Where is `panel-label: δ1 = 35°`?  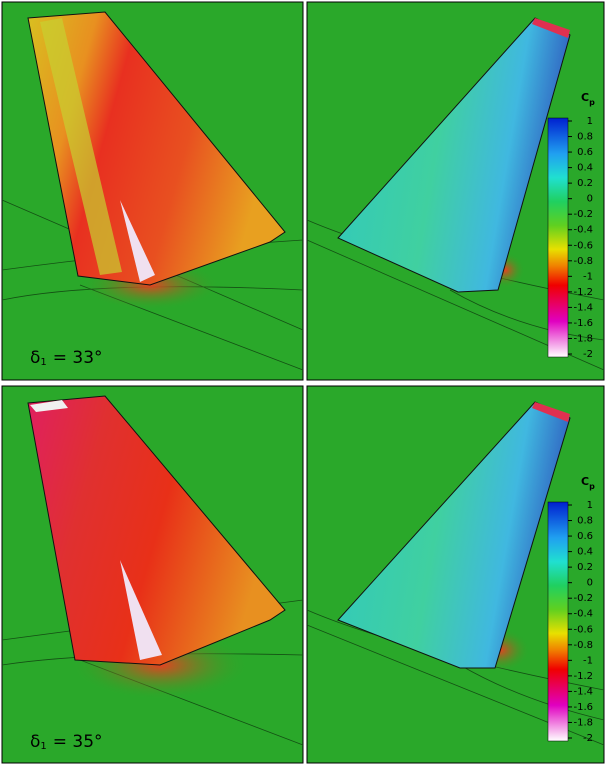 panel-label: δ1 = 35° is located at coordinates (66, 742).